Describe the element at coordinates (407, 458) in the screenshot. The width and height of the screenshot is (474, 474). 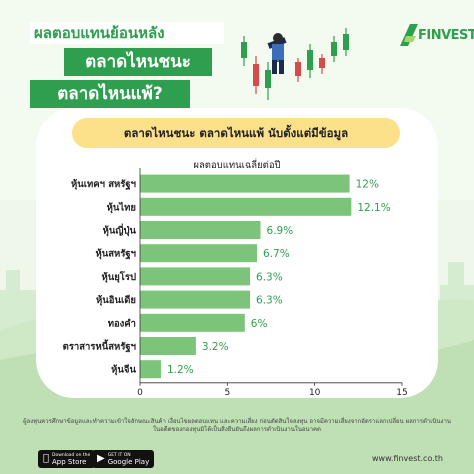
I see `website-link: www.finvest.co.th` at that location.